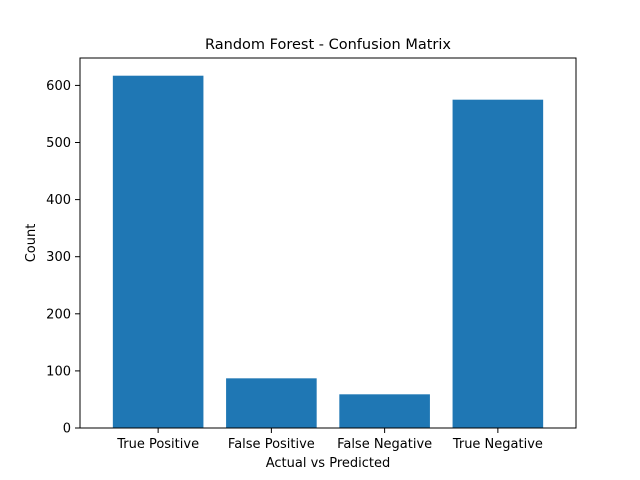 The image size is (640, 480). Describe the element at coordinates (157, 444) in the screenshot. I see `x-tick-label: True Positive` at that location.